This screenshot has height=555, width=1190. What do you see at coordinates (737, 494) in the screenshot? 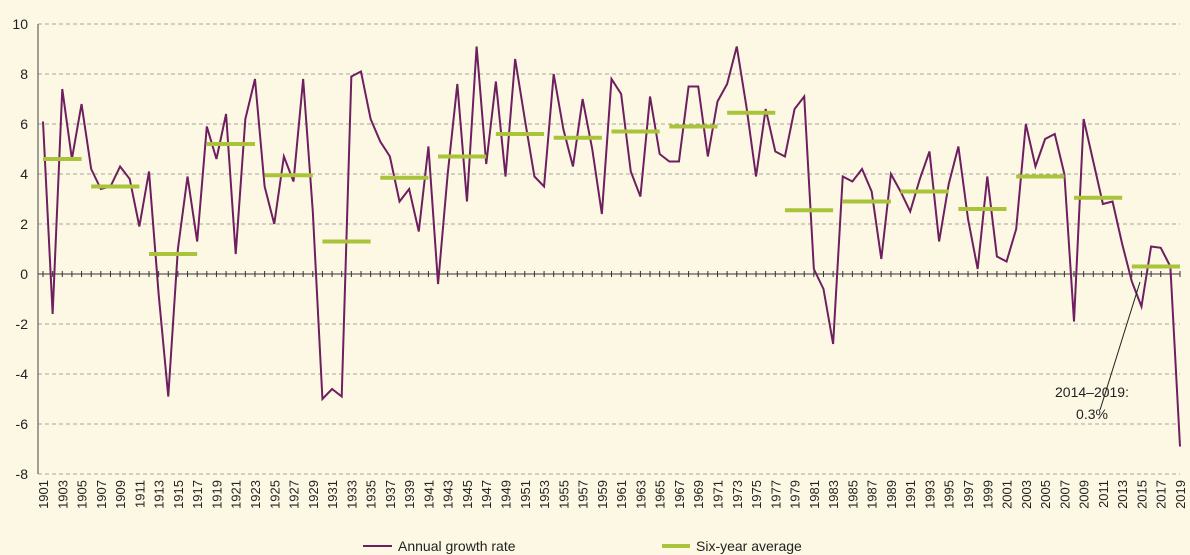
I see `x-tick-label: 1973` at bounding box center [737, 494].